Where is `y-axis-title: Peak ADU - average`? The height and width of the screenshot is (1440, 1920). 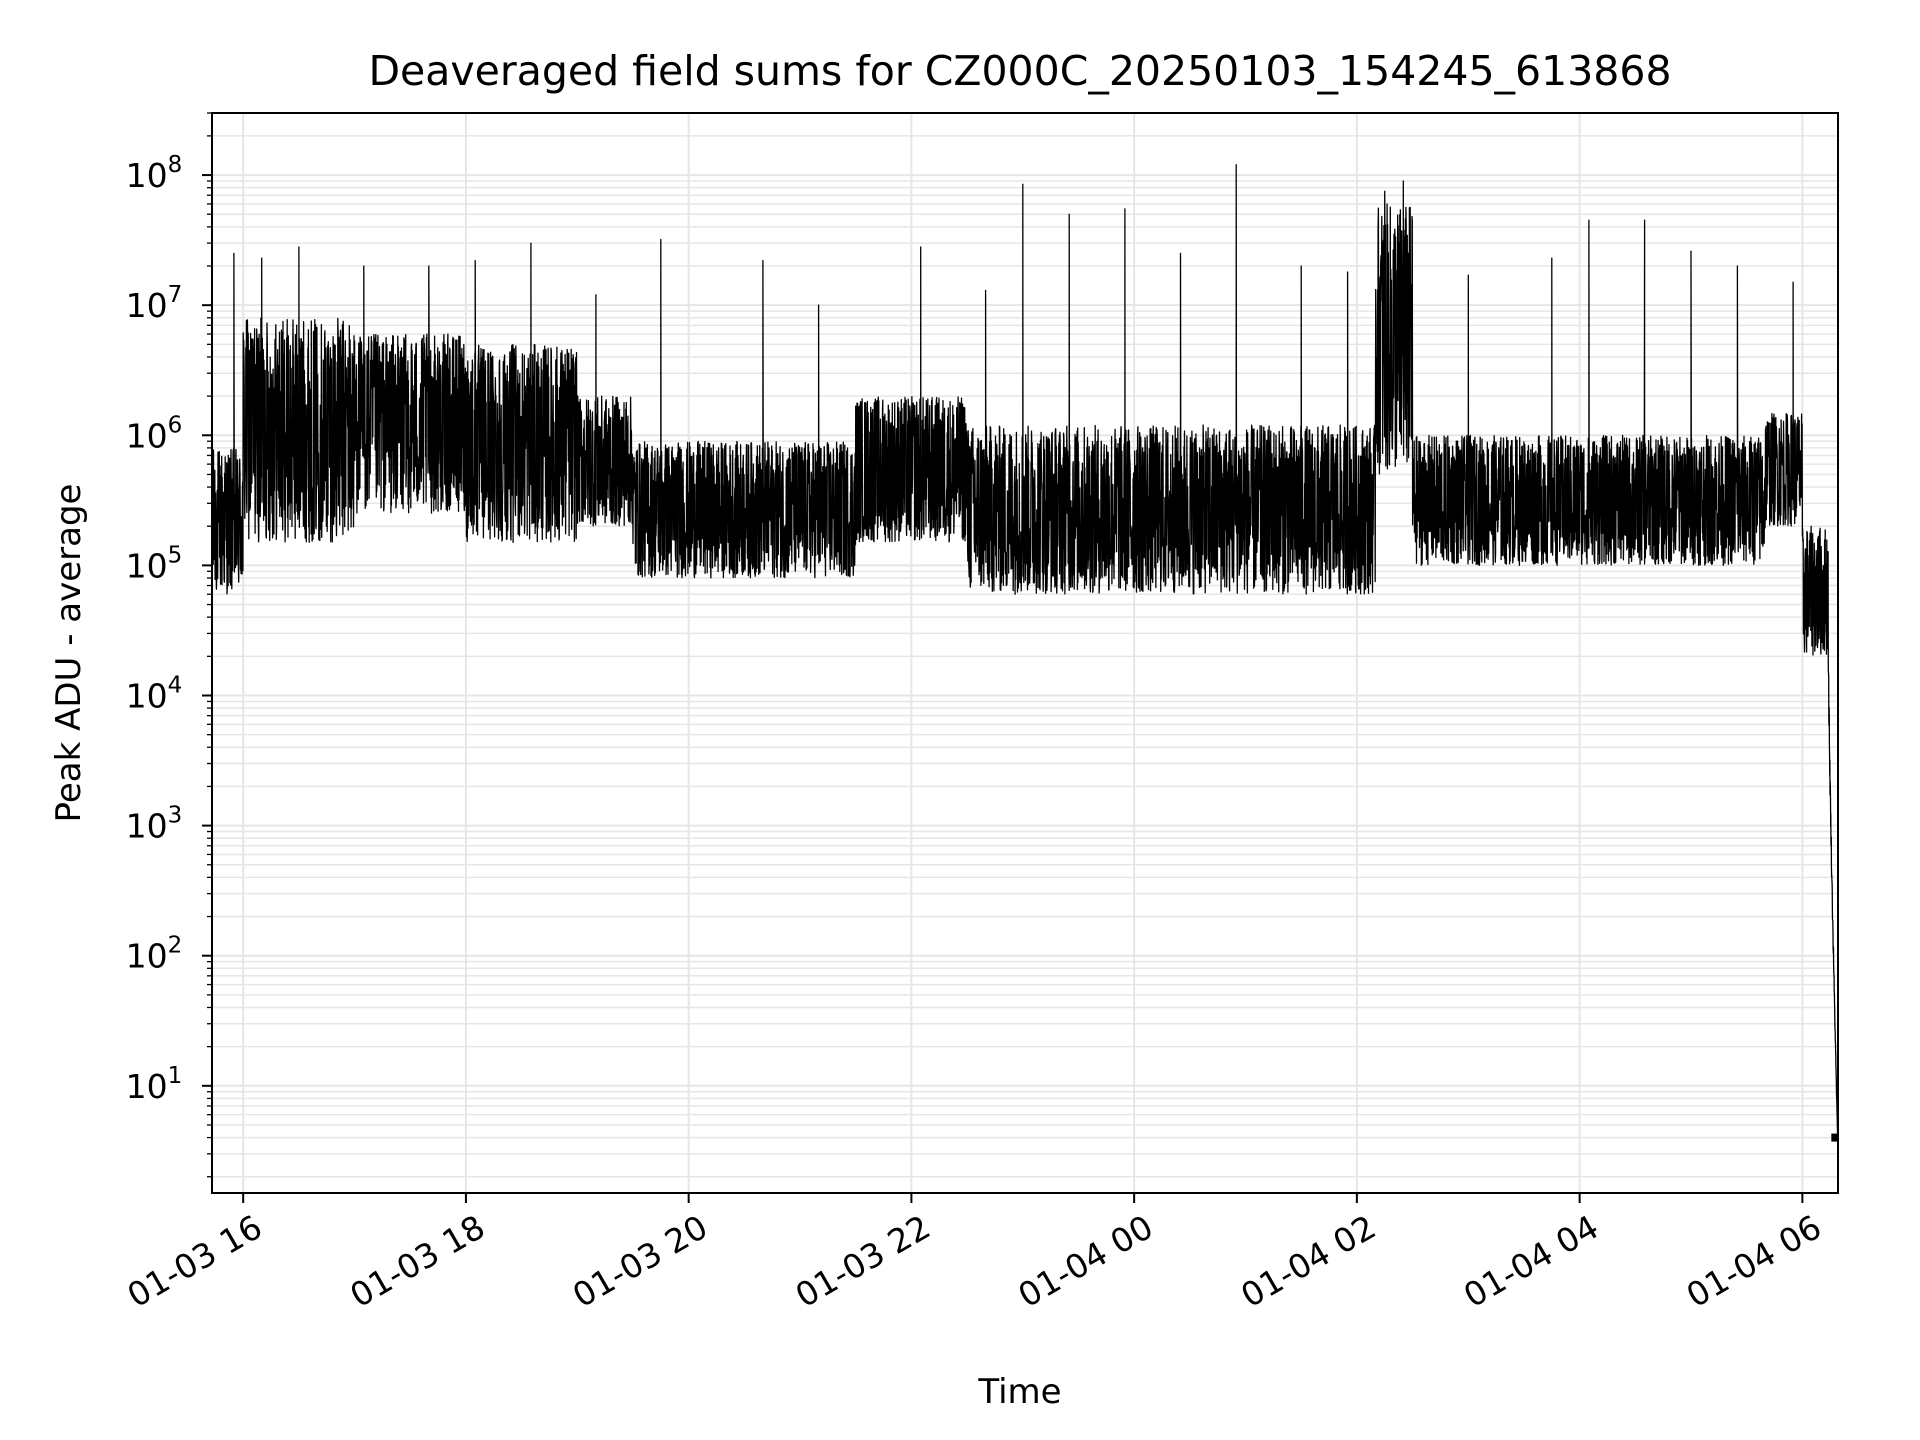
y-axis-title: Peak ADU - average is located at coordinates (69, 653).